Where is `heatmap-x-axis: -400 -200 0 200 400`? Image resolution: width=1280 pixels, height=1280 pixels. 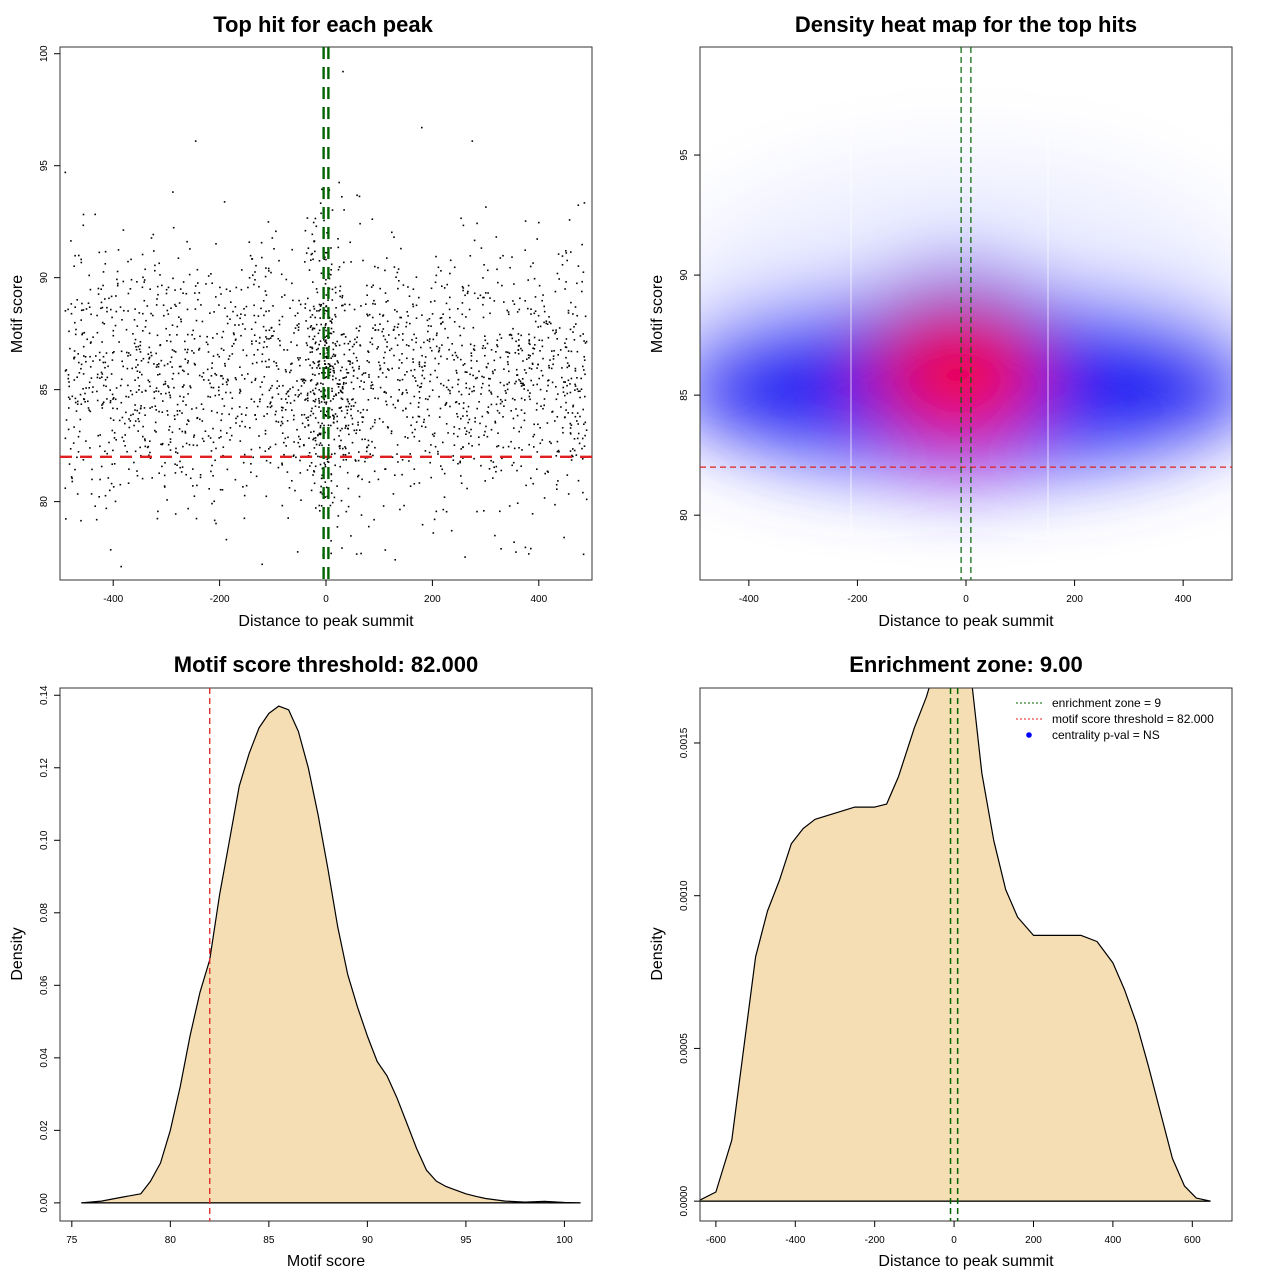
heatmap-x-axis: -400 -200 0 200 400 is located at coordinates (965, 592).